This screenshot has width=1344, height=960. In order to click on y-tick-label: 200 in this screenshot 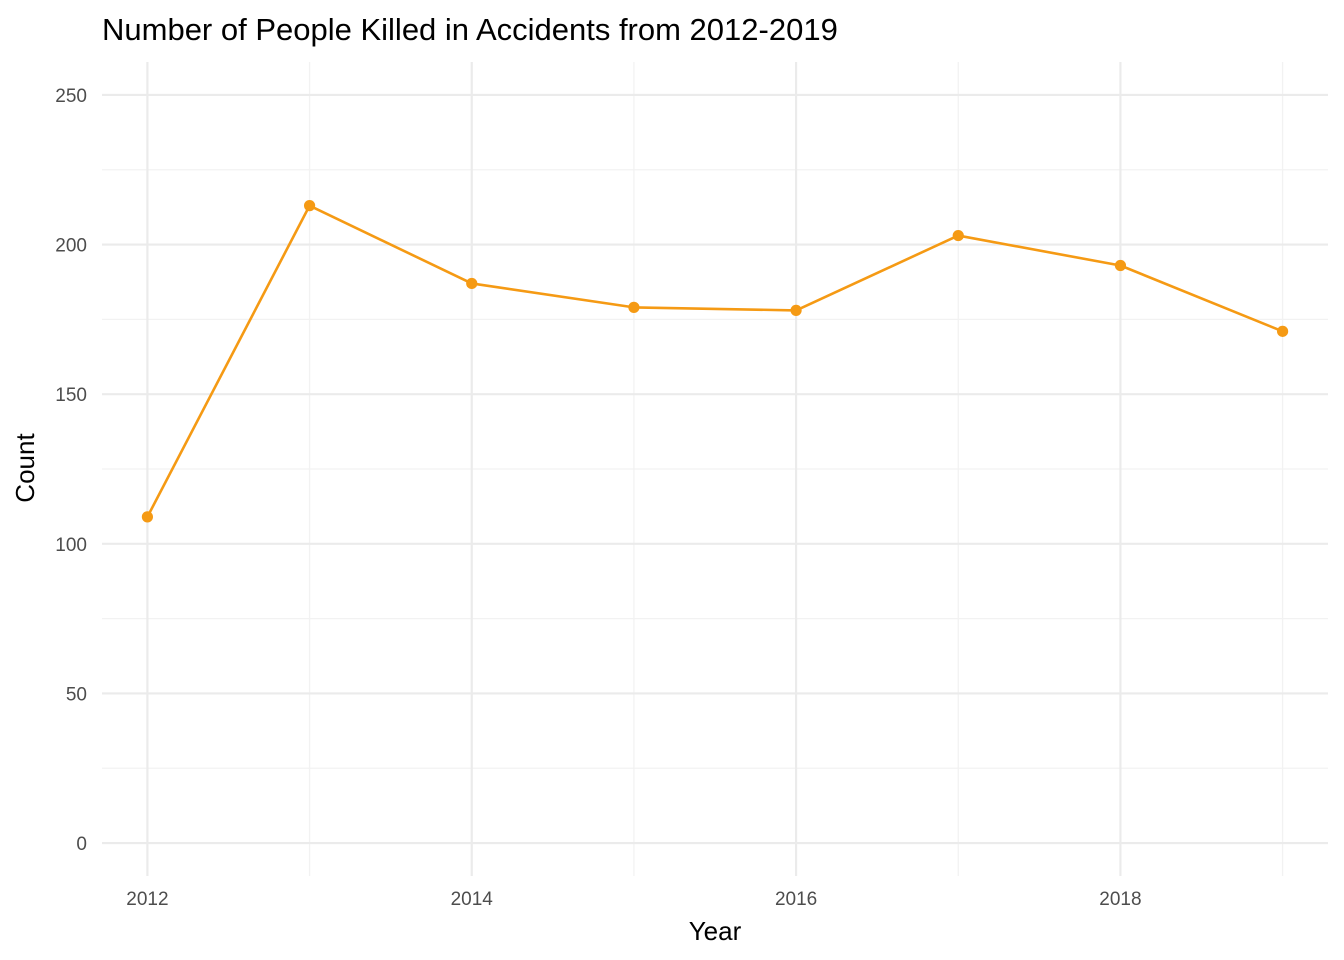, I will do `click(71, 246)`.